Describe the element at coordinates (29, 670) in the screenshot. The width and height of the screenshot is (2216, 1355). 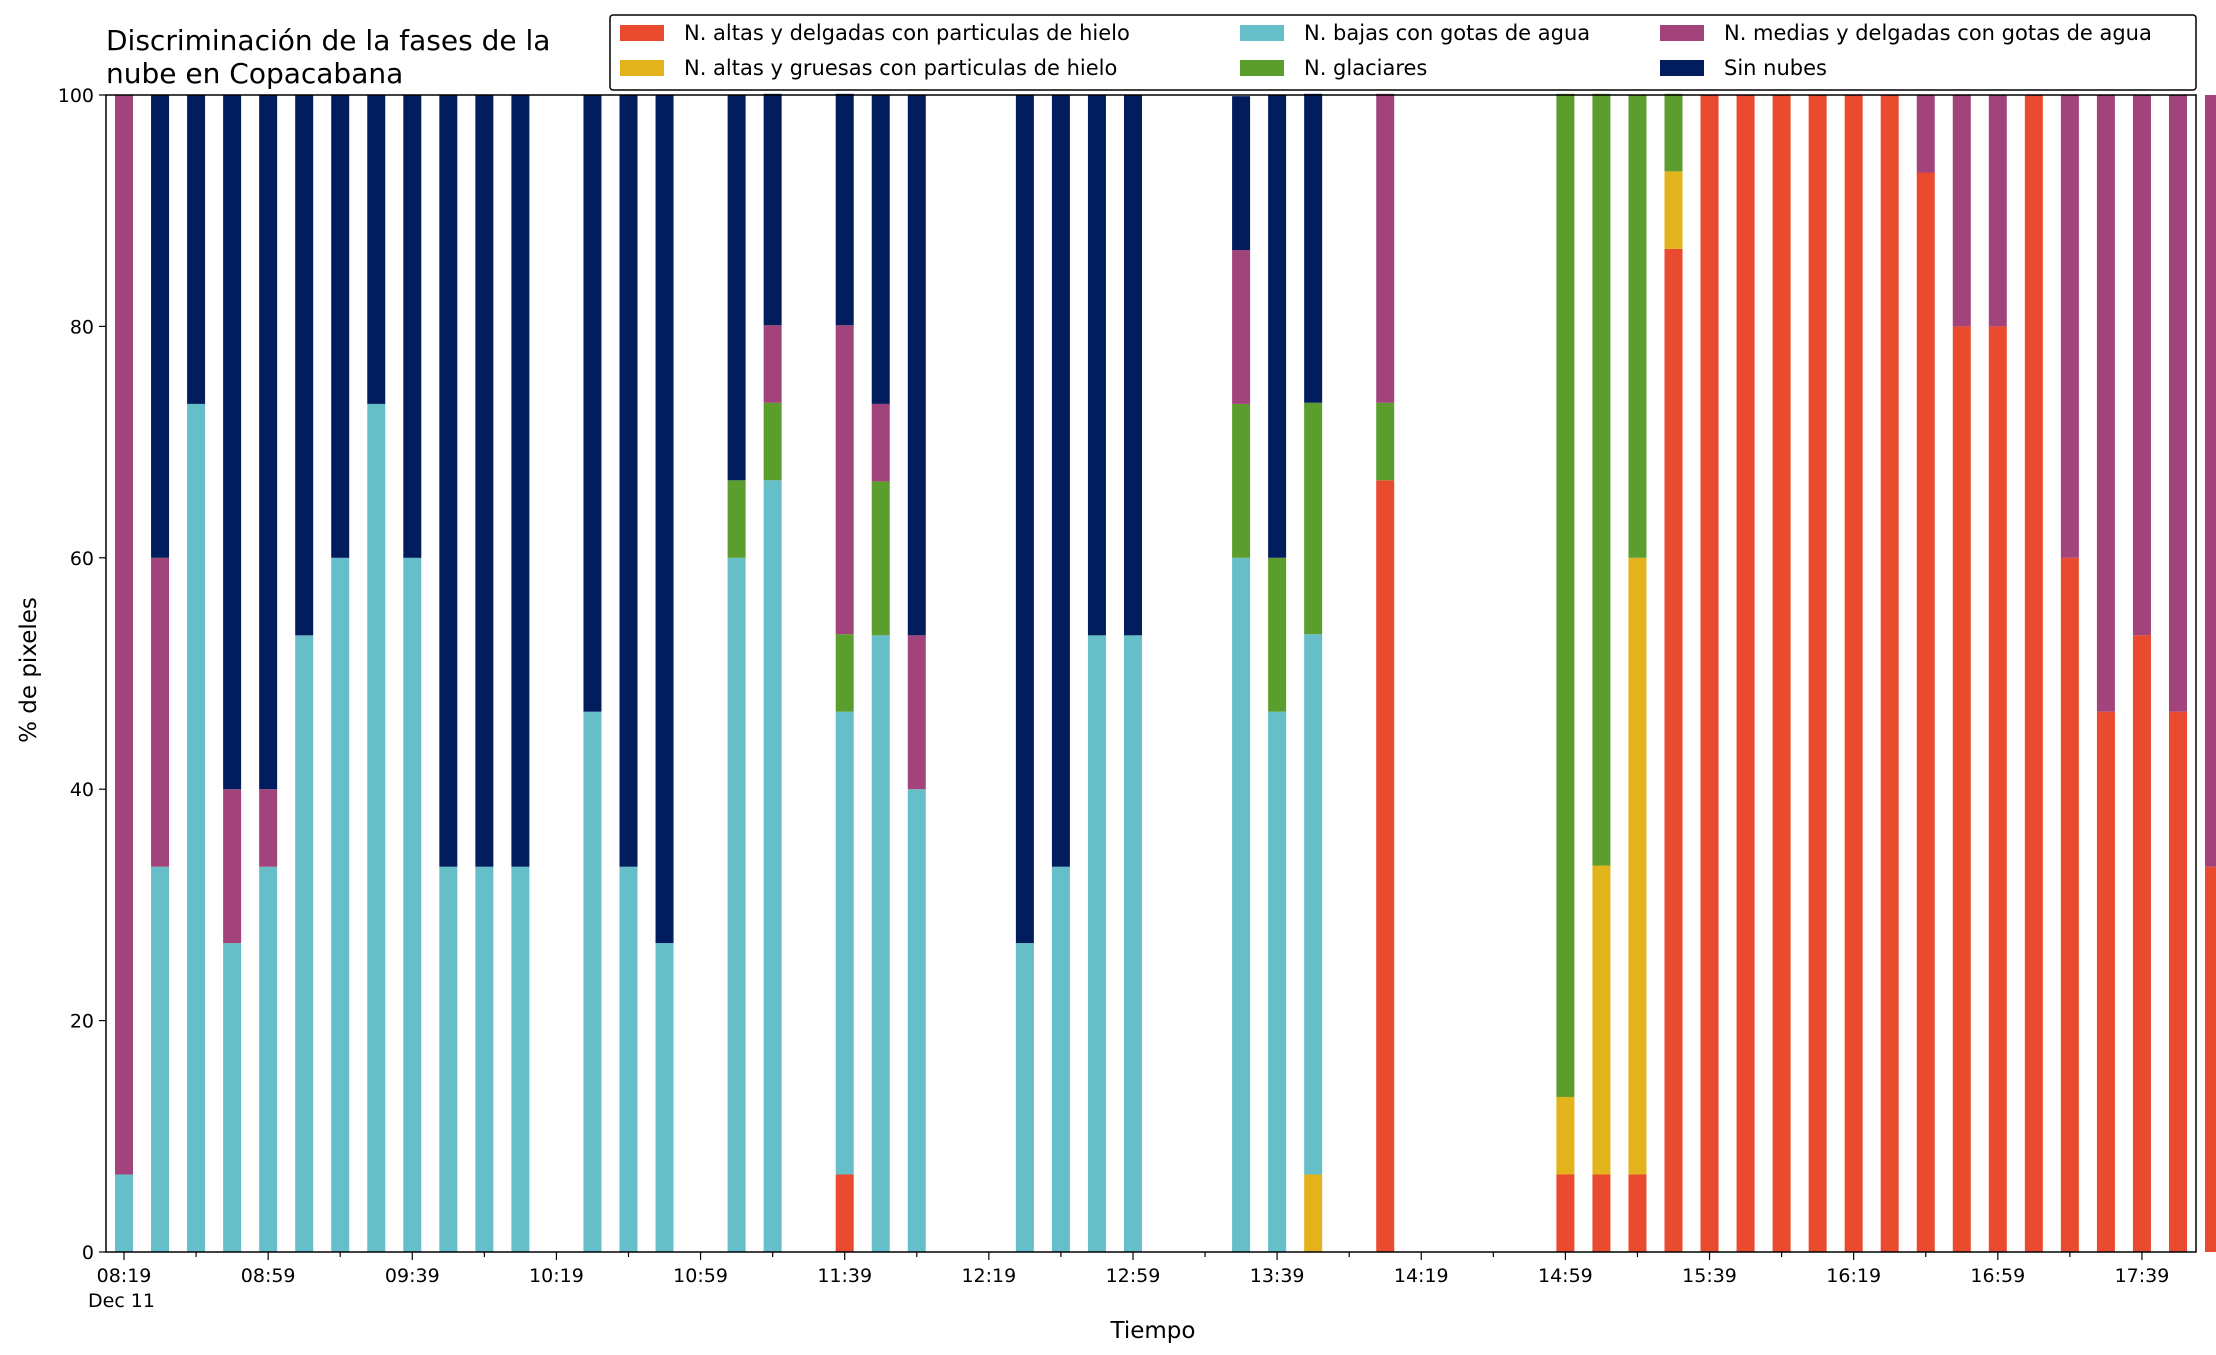
I see `y-axis-title: % de pixeles` at that location.